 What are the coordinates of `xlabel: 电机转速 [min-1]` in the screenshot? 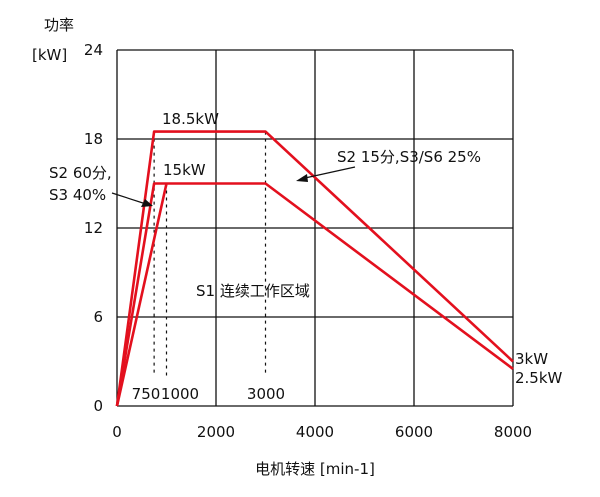 It's located at (315, 469).